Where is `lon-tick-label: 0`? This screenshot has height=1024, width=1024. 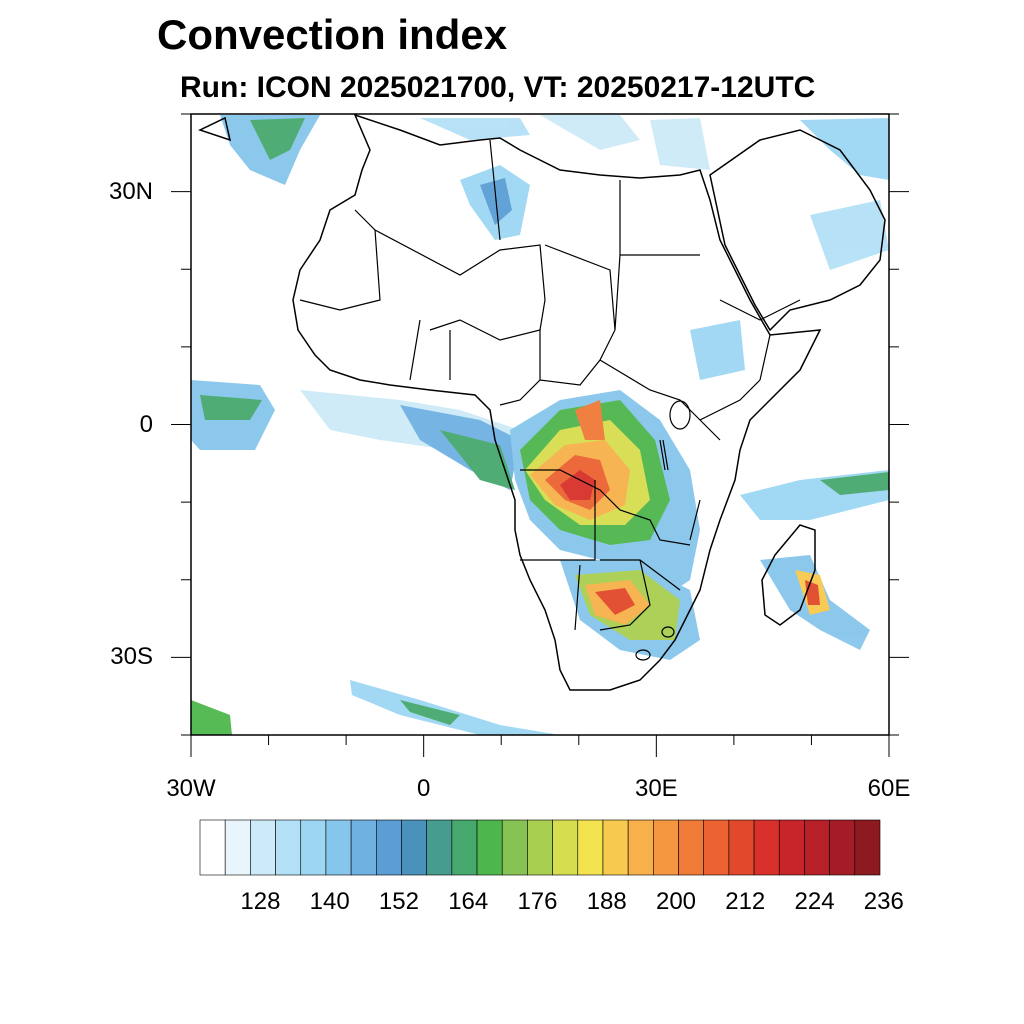 lon-tick-label: 0 is located at coordinates (423, 788).